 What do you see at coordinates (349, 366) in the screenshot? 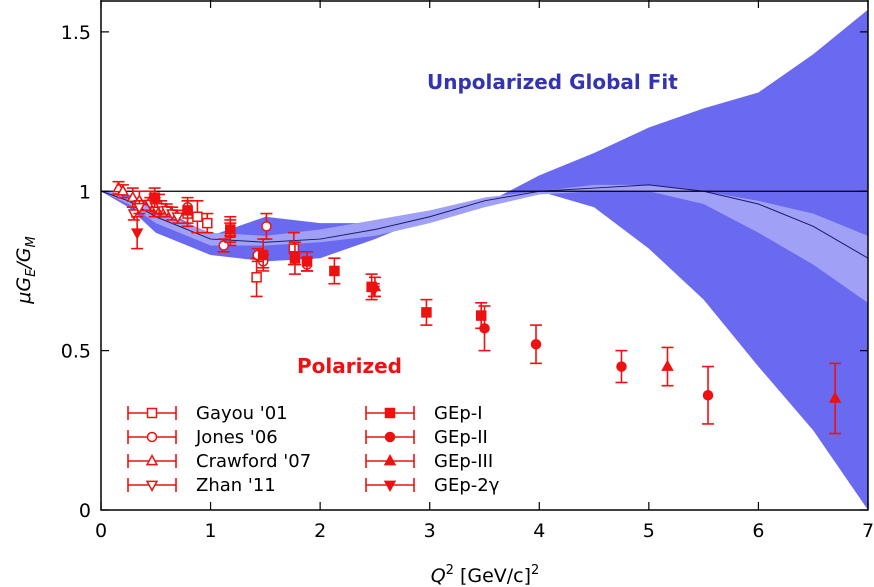
I see `annotation-polarized: Polarized` at bounding box center [349, 366].